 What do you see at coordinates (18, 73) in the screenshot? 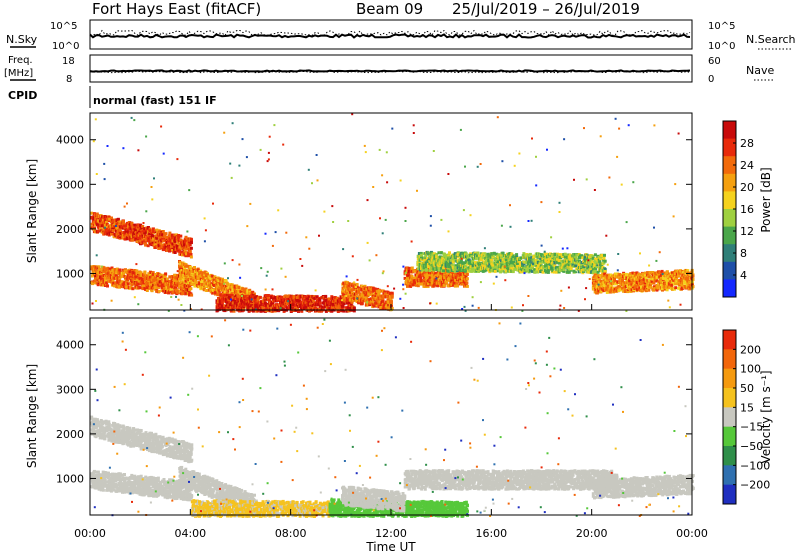
I see `freq-unit: [MHz]` at bounding box center [18, 73].